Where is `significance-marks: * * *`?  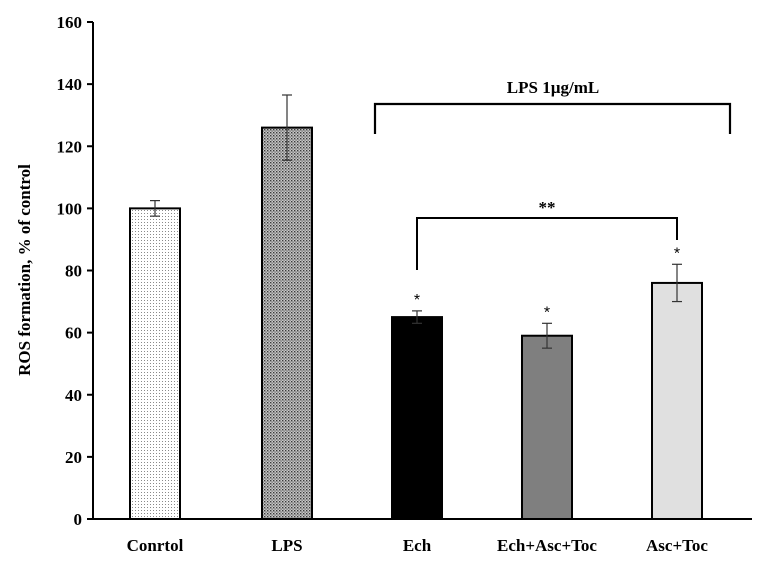 significance-marks: * * * is located at coordinates (547, 283).